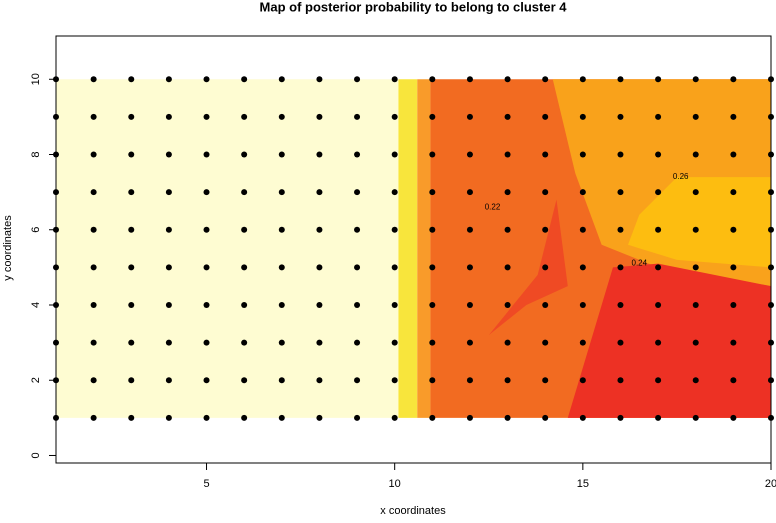 The height and width of the screenshot is (523, 776). What do you see at coordinates (36, 79) in the screenshot?
I see `y-tick-label: 10` at bounding box center [36, 79].